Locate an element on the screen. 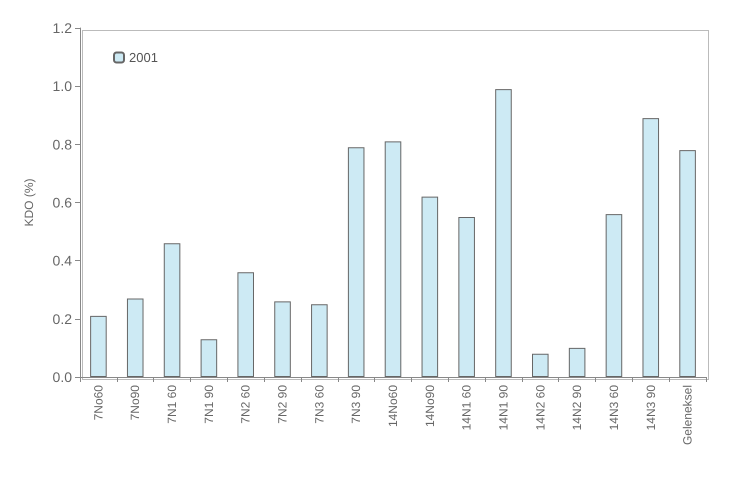 This screenshot has width=729, height=490. x-tick-label: 14N2 60 is located at coordinates (540, 407).